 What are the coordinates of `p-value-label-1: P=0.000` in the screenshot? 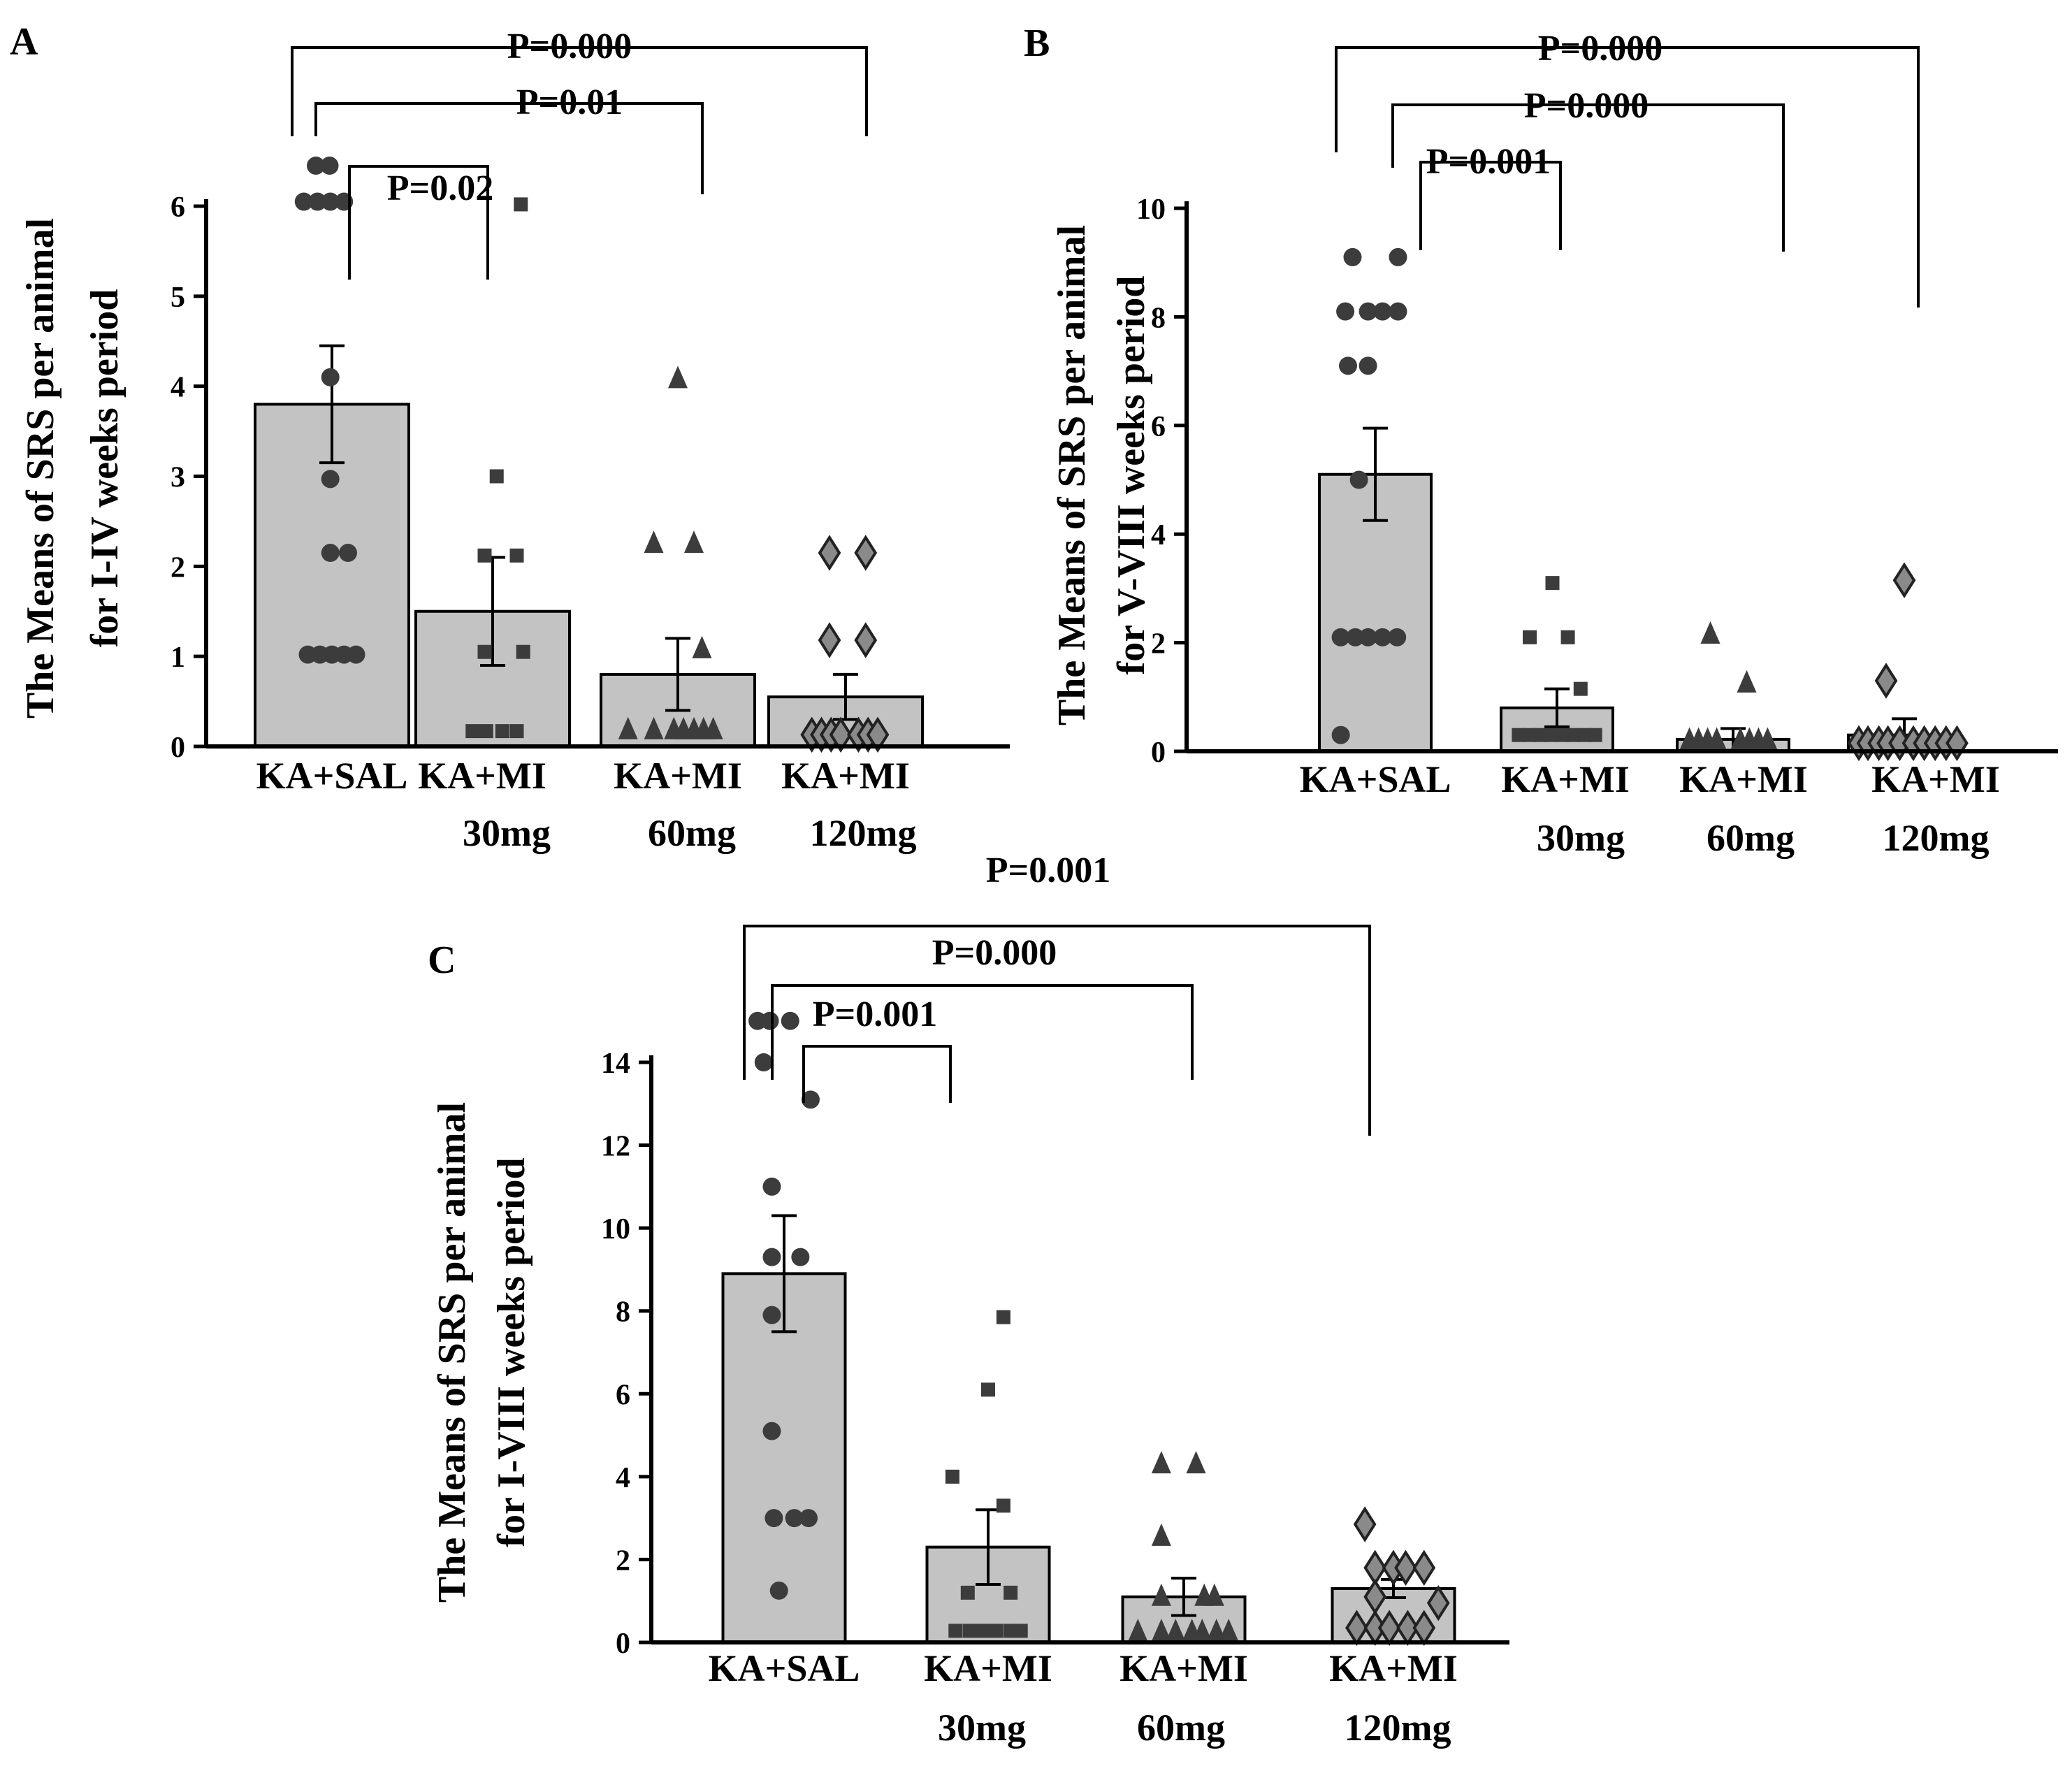 It's located at (1600, 48).